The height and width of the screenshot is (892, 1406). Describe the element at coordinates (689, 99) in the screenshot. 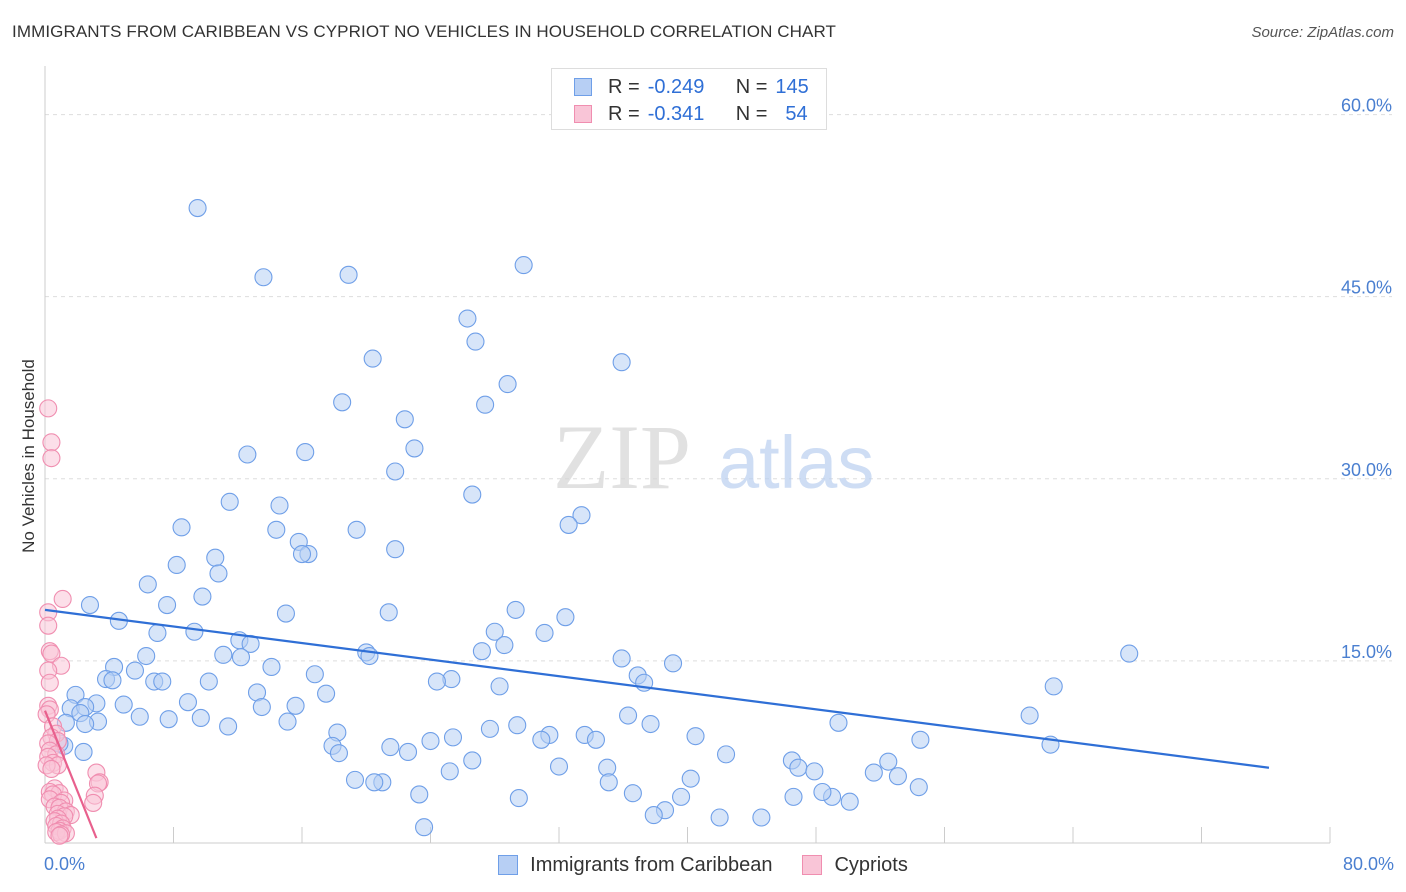

I see `stats-box: R = -0.249 N = 145 R = -0.341 N = 54` at that location.